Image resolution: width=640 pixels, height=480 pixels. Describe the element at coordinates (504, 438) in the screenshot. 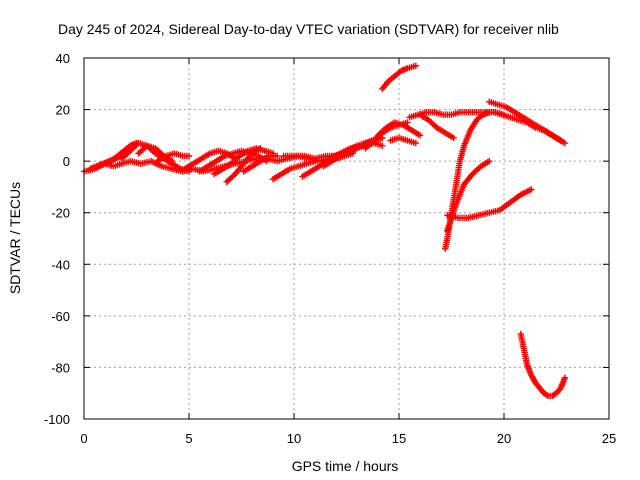

I see `x-tick-label: 20` at that location.